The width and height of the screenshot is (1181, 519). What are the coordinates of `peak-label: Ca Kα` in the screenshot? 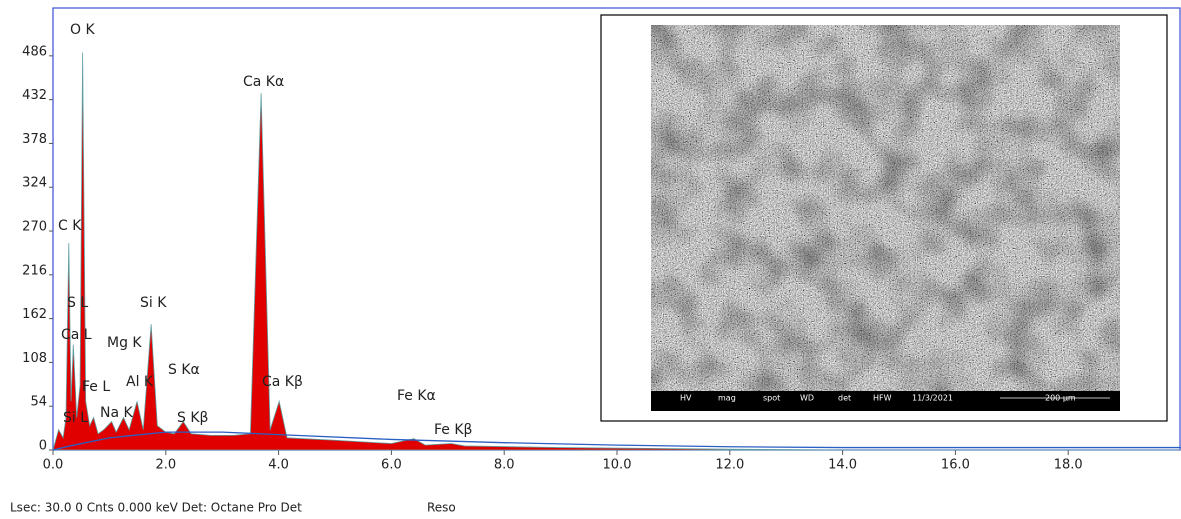 It's located at (263, 82).